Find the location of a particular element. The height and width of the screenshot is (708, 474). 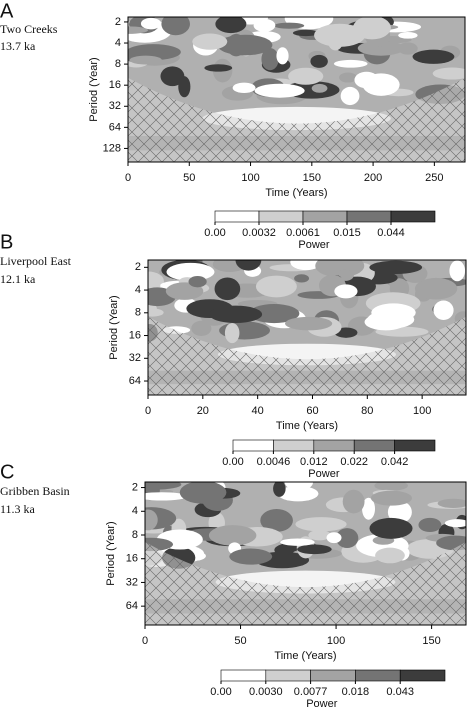

plot-frame is located at coordinates (296, 89).